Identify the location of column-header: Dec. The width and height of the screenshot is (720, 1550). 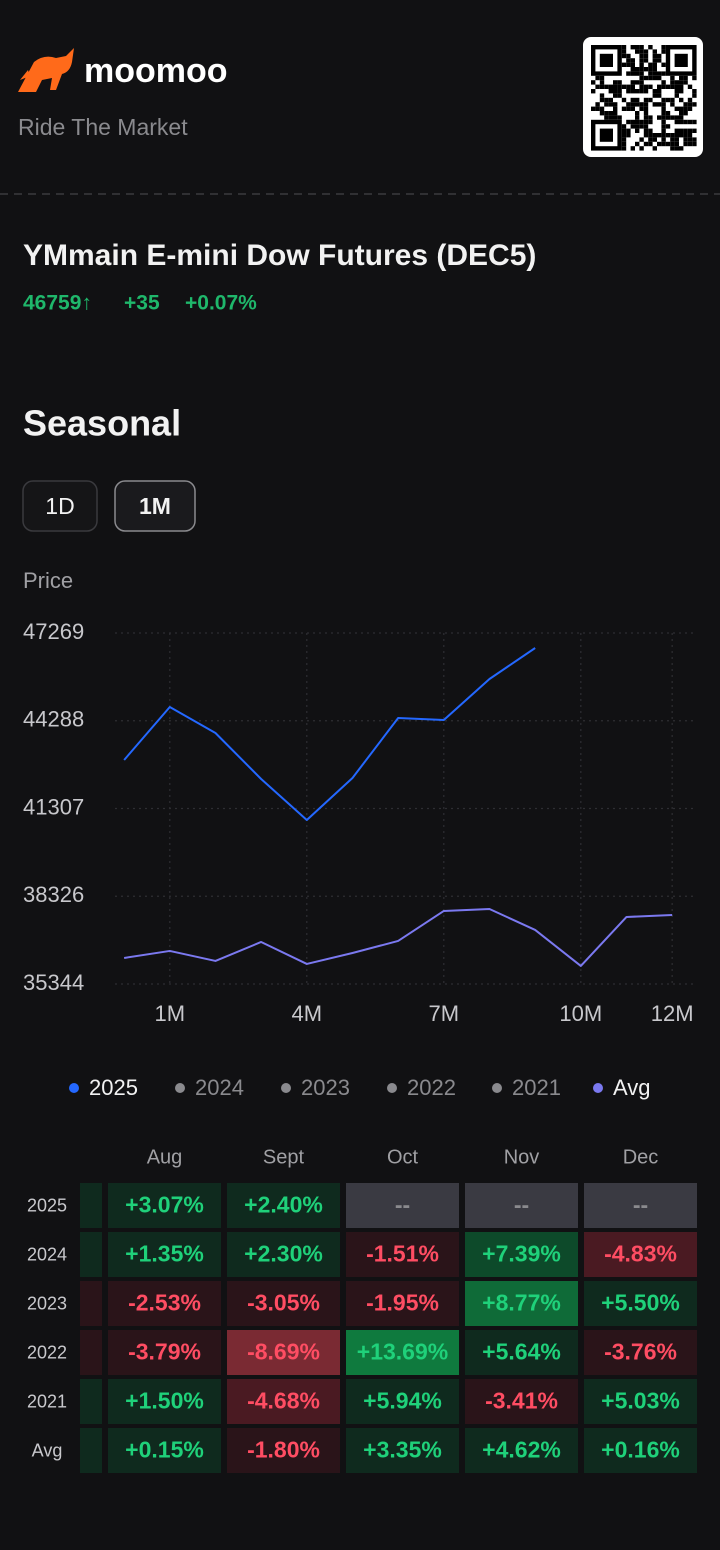
(641, 1157).